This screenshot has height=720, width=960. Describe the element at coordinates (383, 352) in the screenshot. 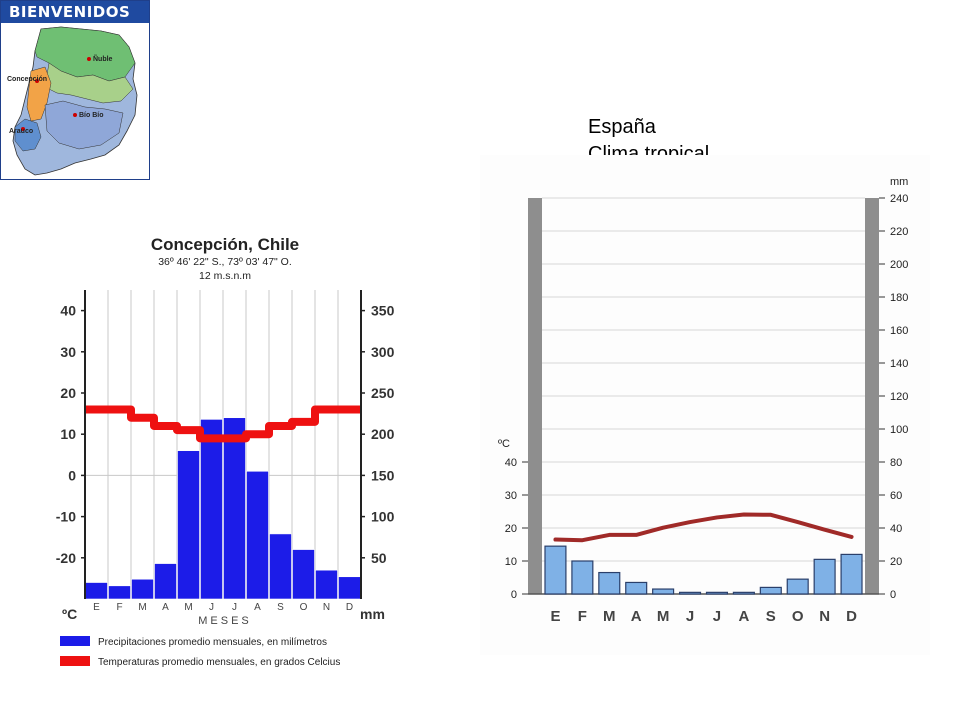

I see `precipitation-tick-label: 300` at that location.